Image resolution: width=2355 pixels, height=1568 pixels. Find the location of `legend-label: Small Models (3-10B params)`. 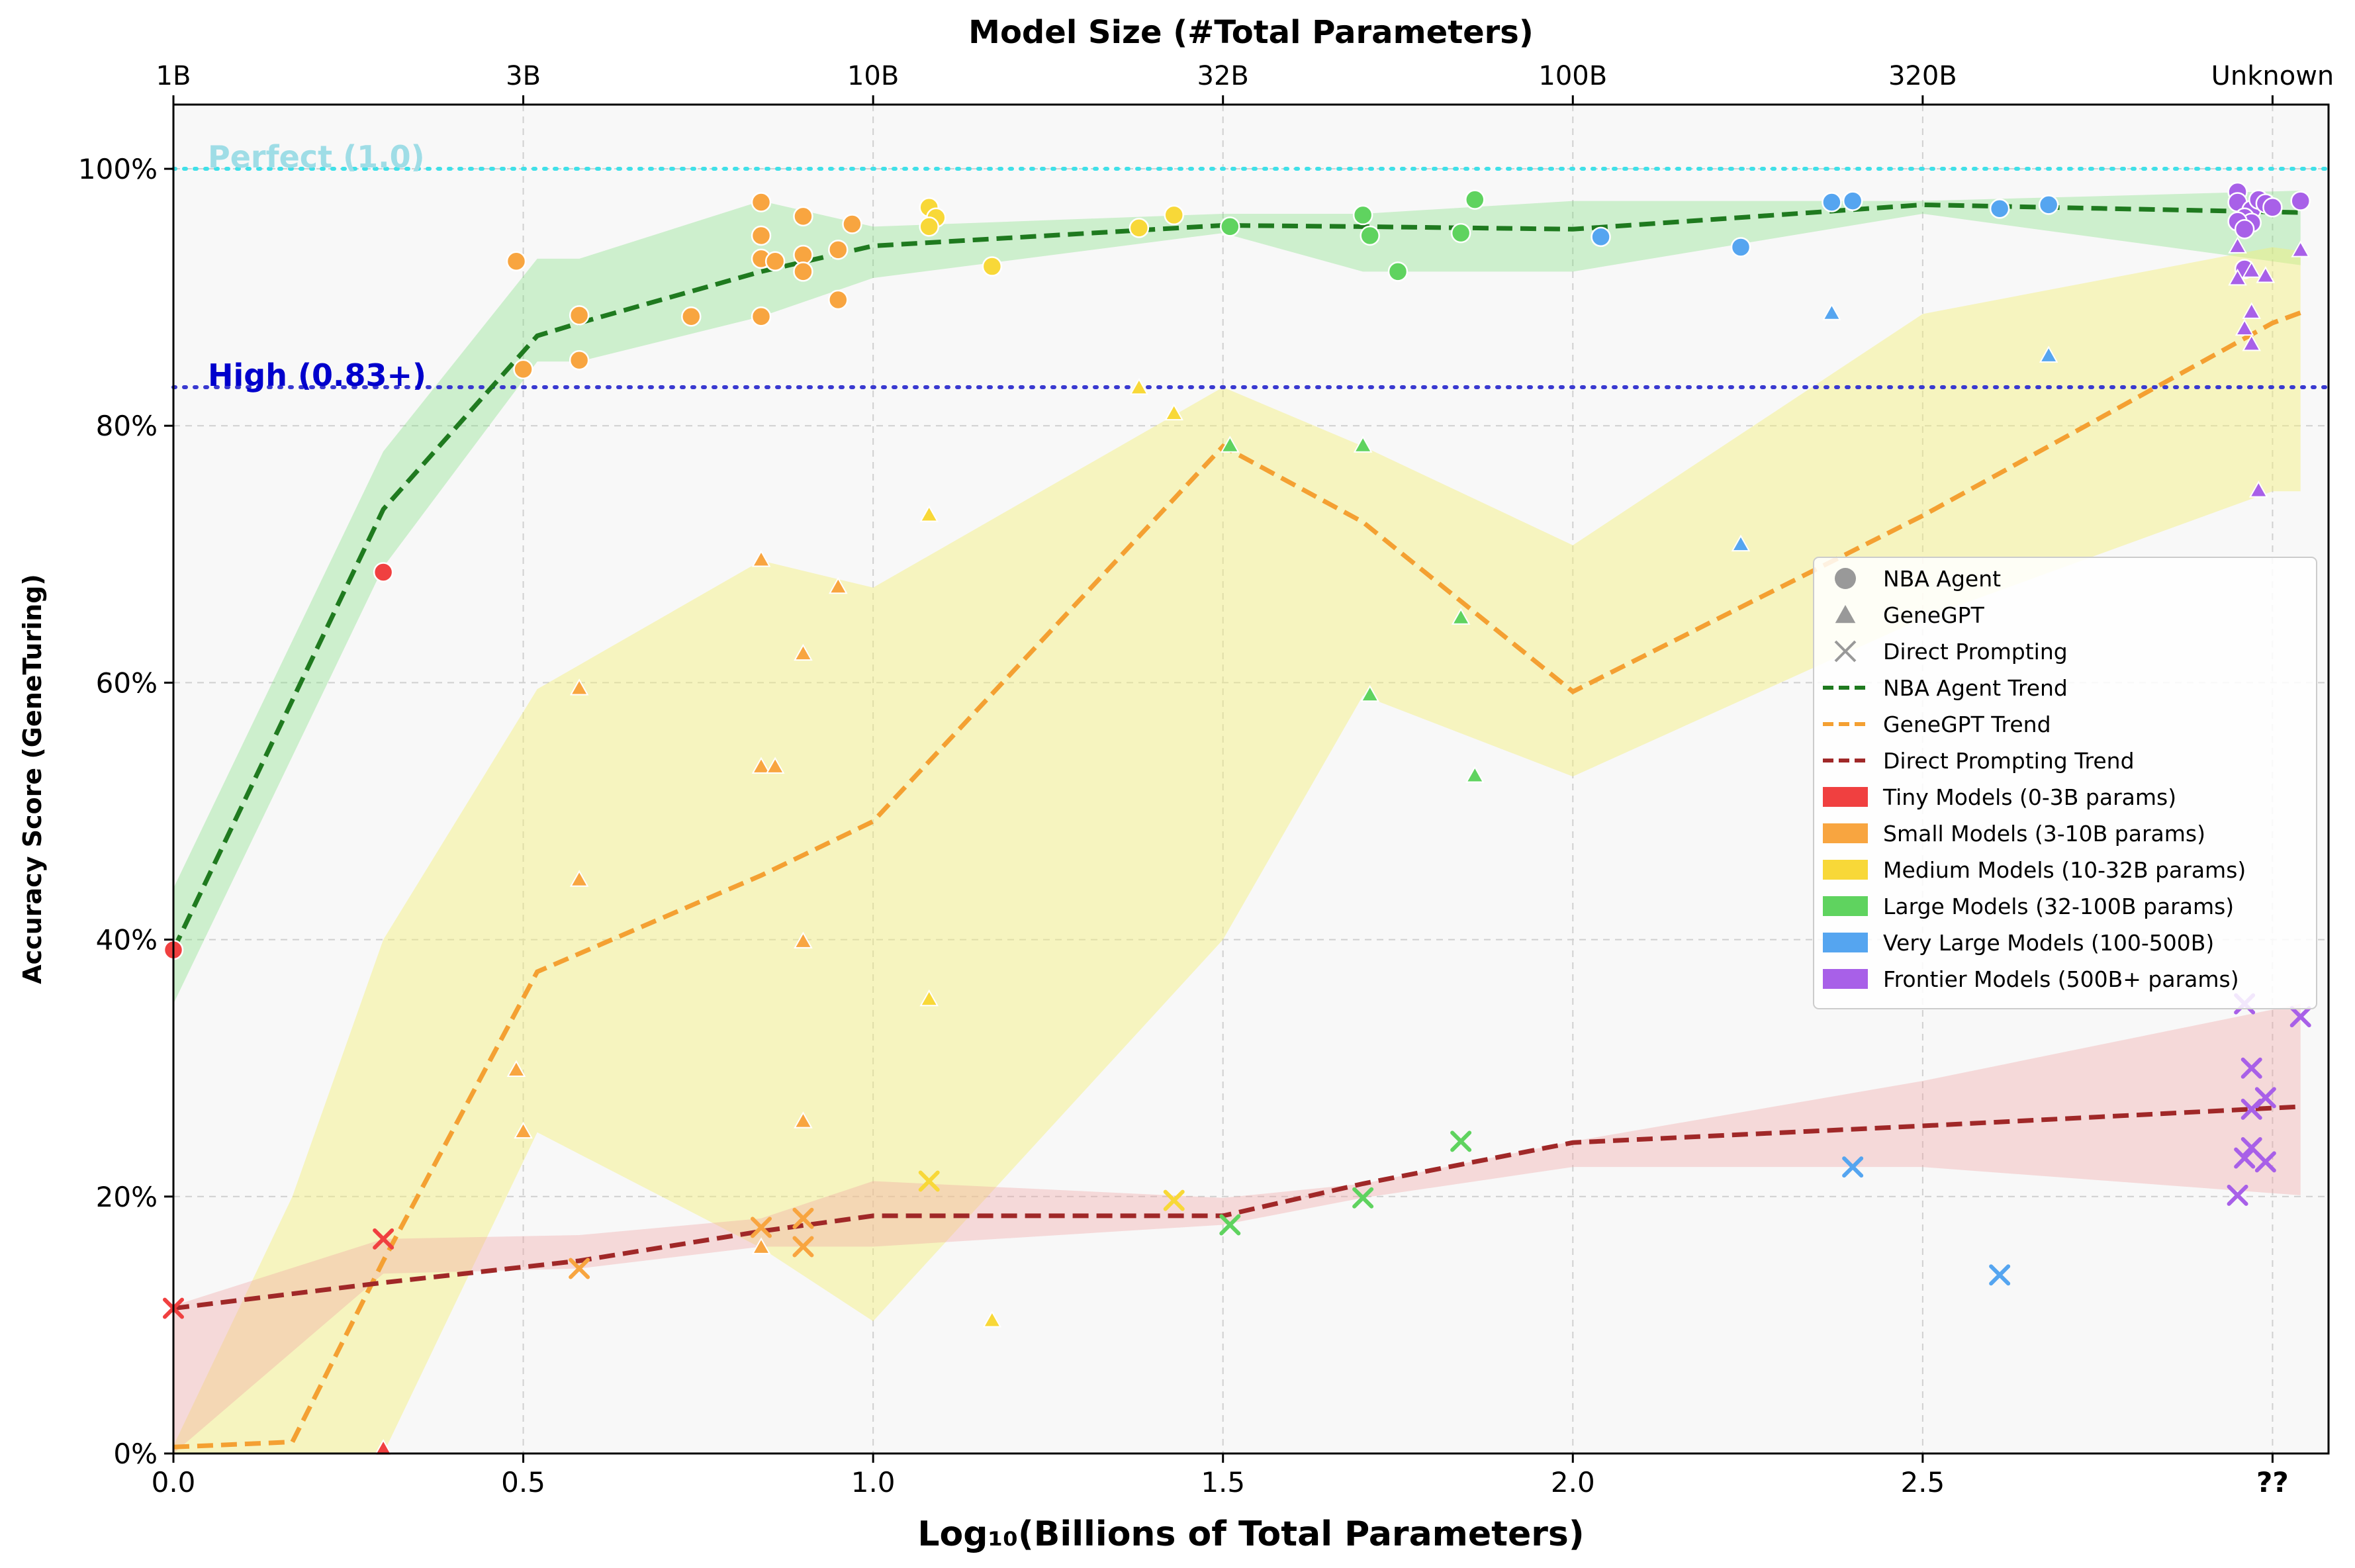

legend-label: Small Models (3-10B params) is located at coordinates (2044, 834).